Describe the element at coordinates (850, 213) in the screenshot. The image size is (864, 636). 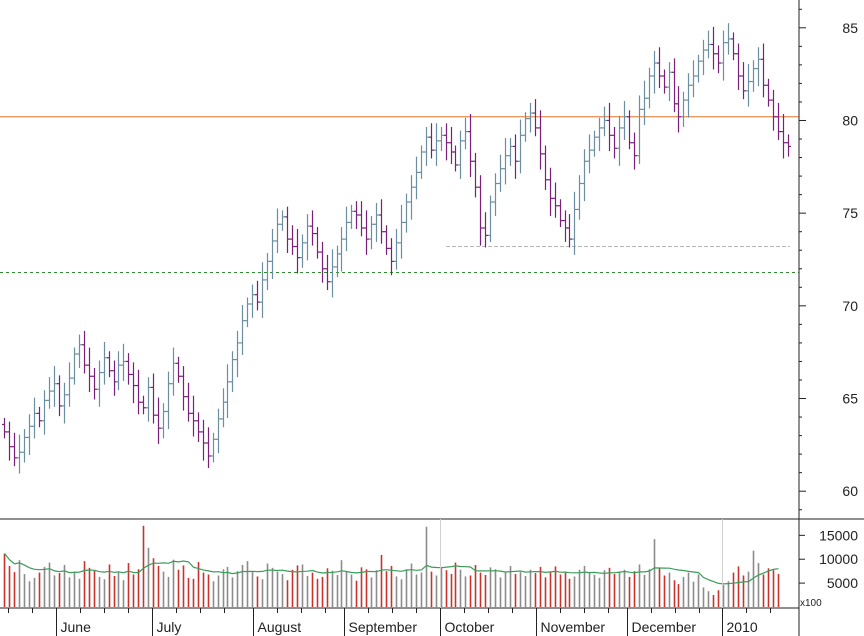
I see `price-tick-label: 75` at that location.